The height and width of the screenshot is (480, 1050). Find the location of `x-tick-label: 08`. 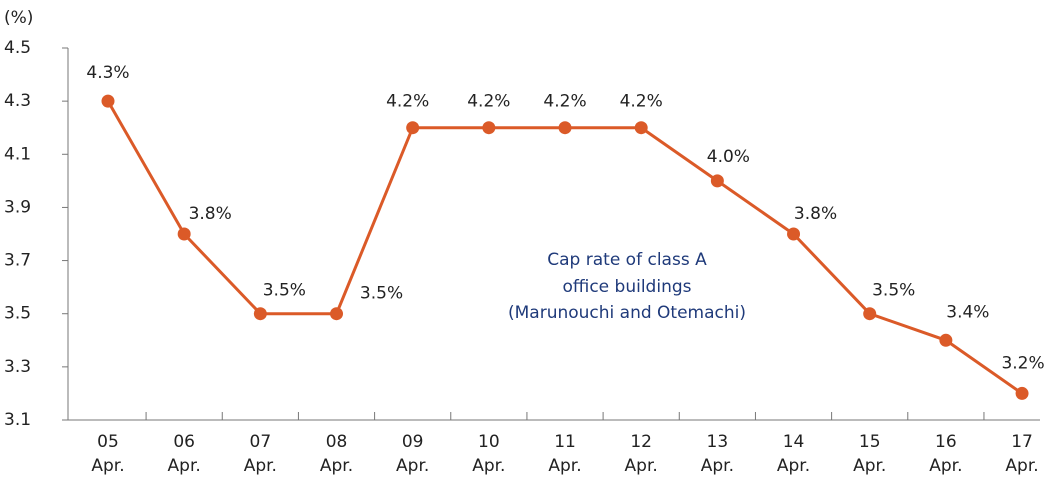

x-tick-label: 08 is located at coordinates (337, 442).